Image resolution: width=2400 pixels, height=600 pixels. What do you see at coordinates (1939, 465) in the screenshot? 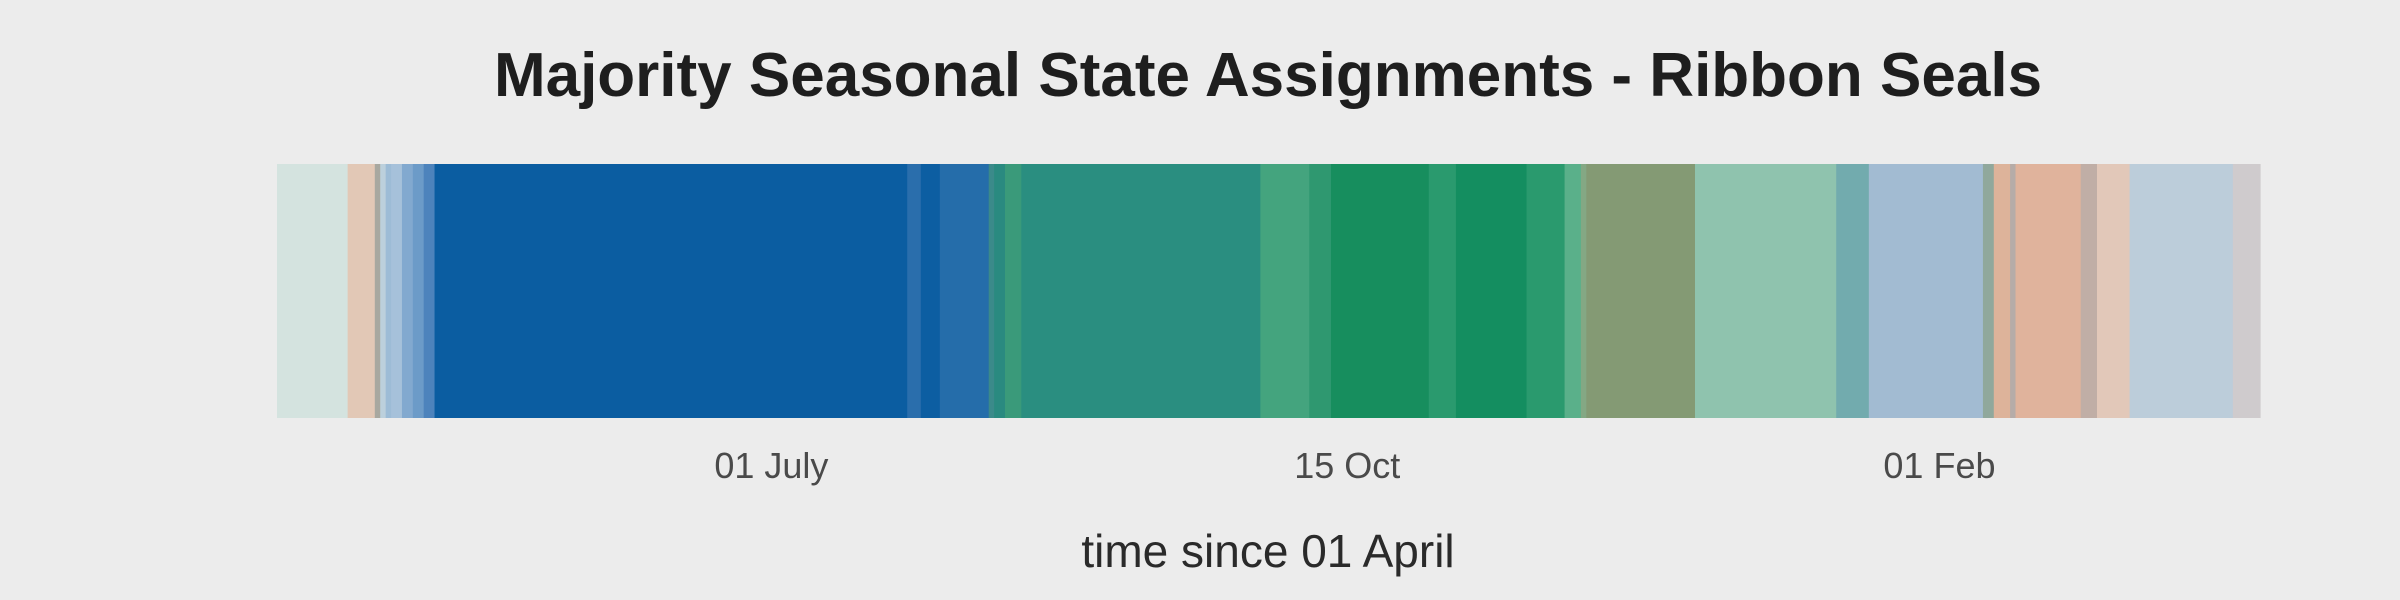
I see `x-tick-label-2: 01 Feb` at bounding box center [1939, 465].